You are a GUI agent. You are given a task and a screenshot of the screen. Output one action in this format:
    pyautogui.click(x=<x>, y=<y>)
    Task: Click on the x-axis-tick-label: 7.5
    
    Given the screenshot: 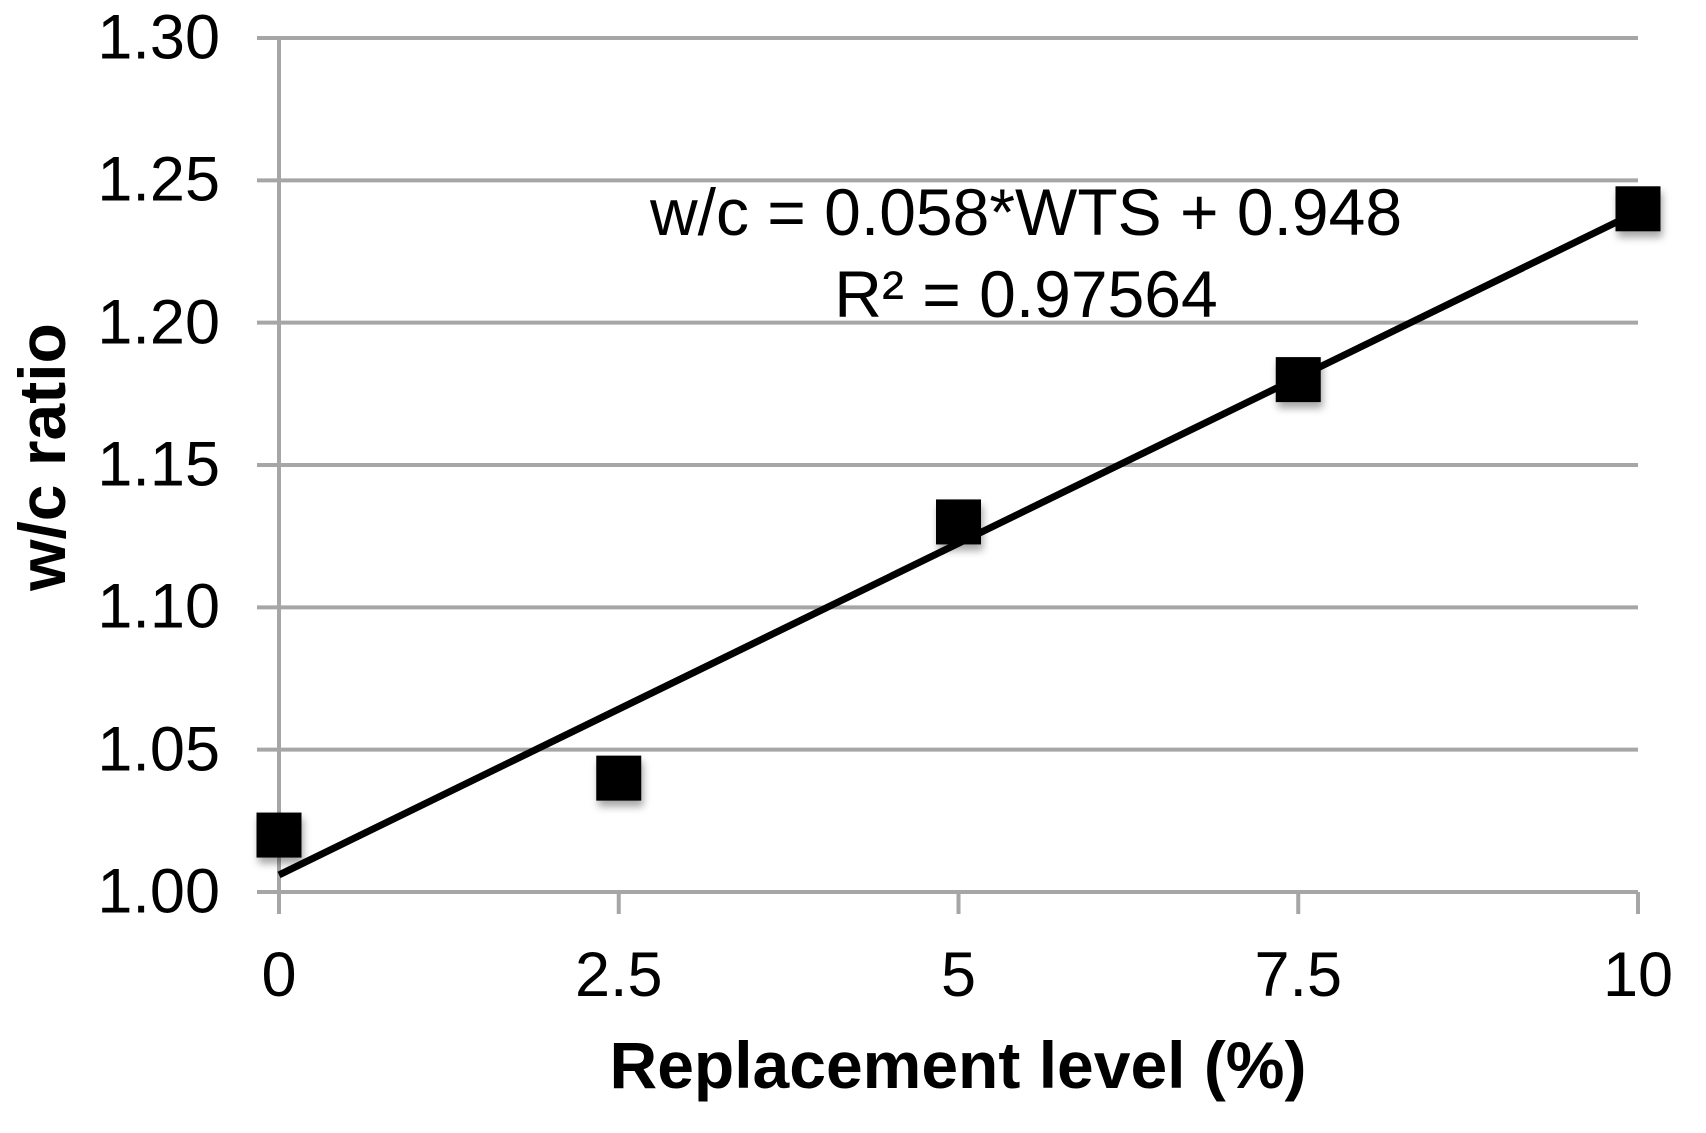 What is the action you would take?
    pyautogui.click(x=1298, y=975)
    